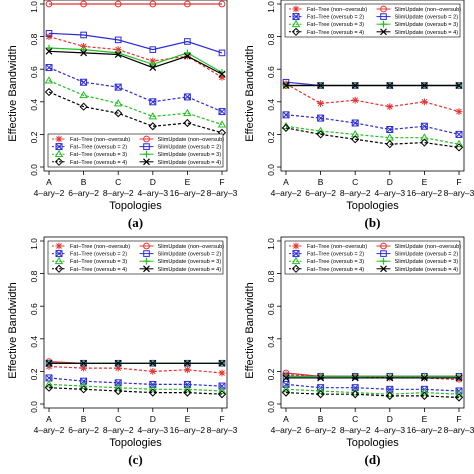 The height and width of the screenshot is (474, 474). Describe the element at coordinates (271, 276) in the screenshot. I see `y-tick-label: 0.8` at that location.